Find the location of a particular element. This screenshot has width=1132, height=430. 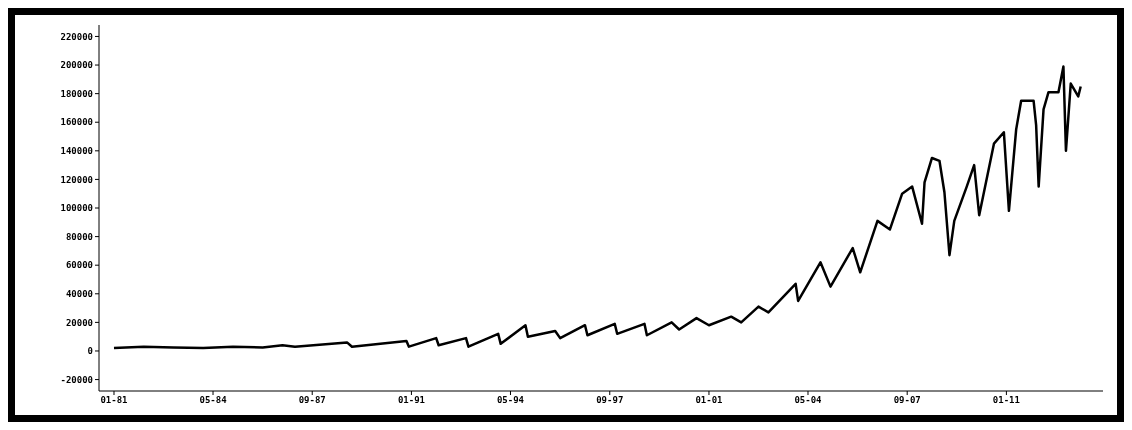

y-tick-label: 140000 is located at coordinates (76, 151).